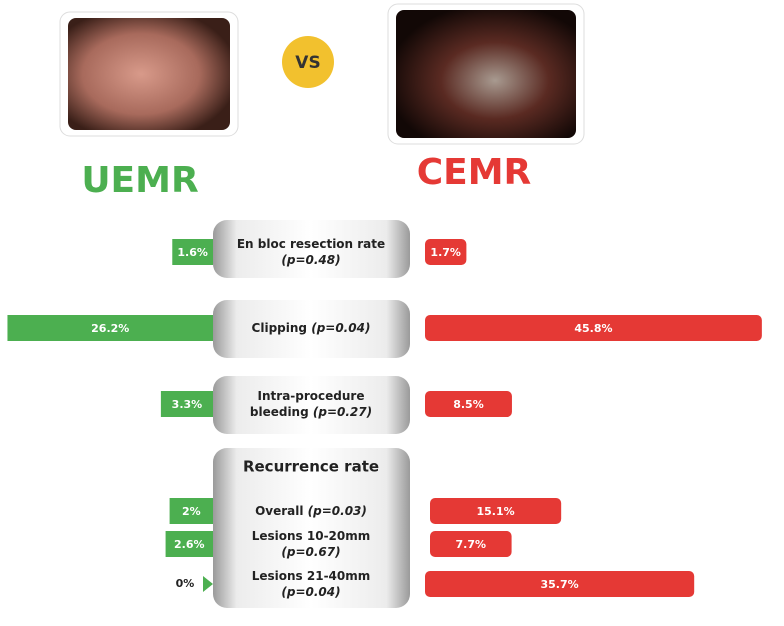 This screenshot has height=626, width=784. Describe the element at coordinates (311, 536) in the screenshot. I see `category-name: Lesions 10-20mm` at that location.